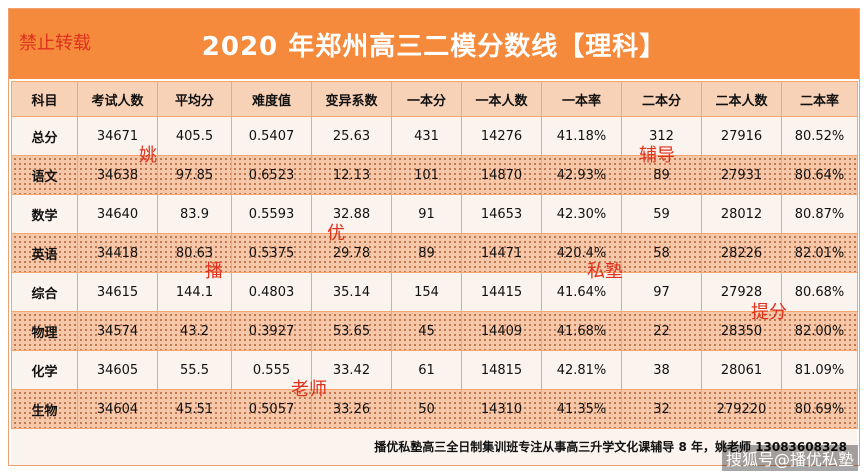  Describe the element at coordinates (661, 370) in the screenshot. I see `cell-tier2-score: 38` at that location.